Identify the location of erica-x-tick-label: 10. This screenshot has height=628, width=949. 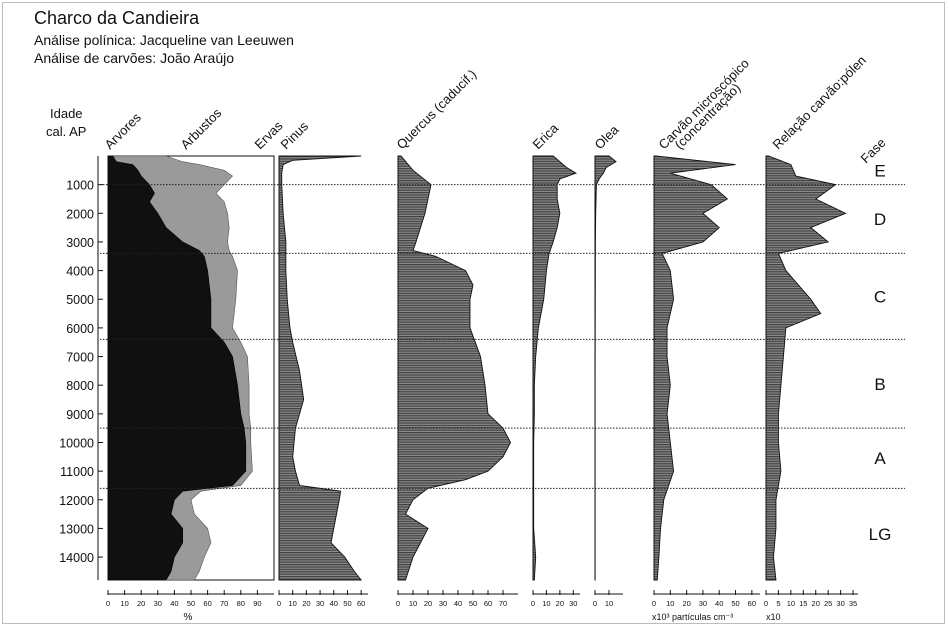
(546, 603).